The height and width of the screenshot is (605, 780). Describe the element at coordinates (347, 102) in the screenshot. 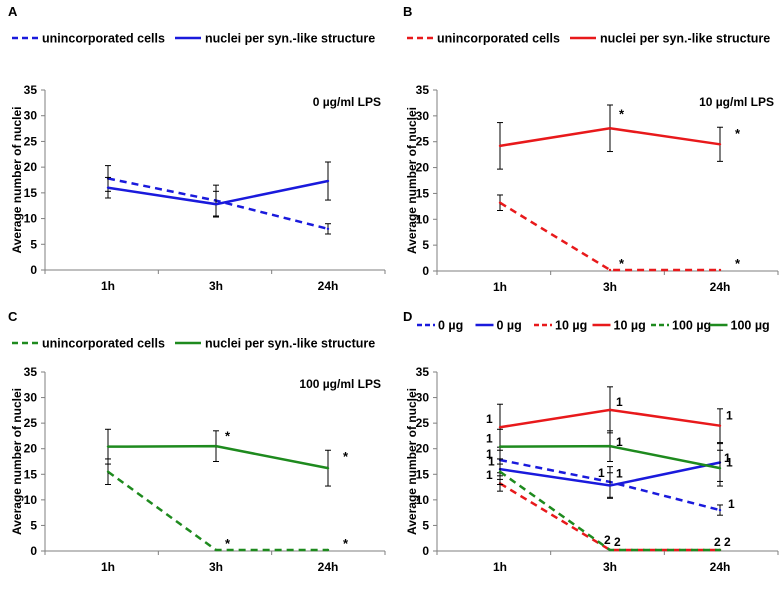

I see `condition-label: 0 µg/ml LPS` at that location.